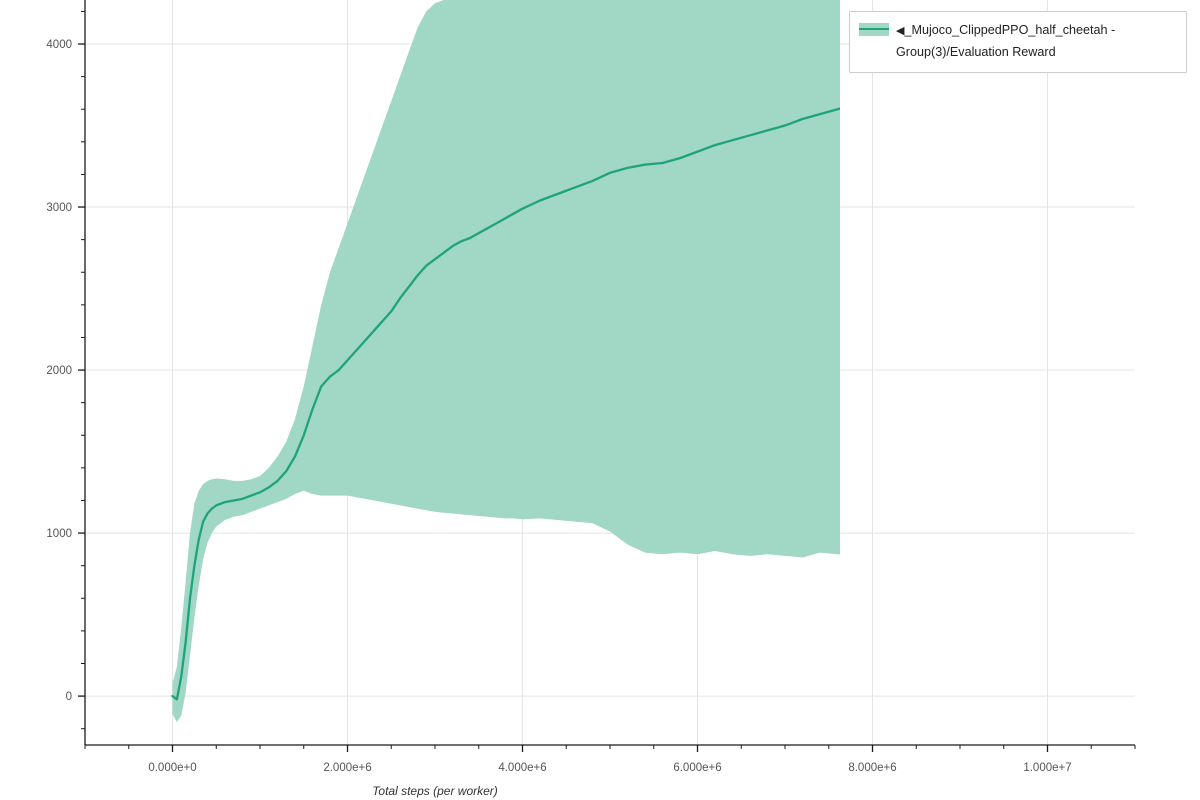 The image size is (1200, 800). Describe the element at coordinates (81, 370) in the screenshot. I see `y-axis-ticks` at that location.